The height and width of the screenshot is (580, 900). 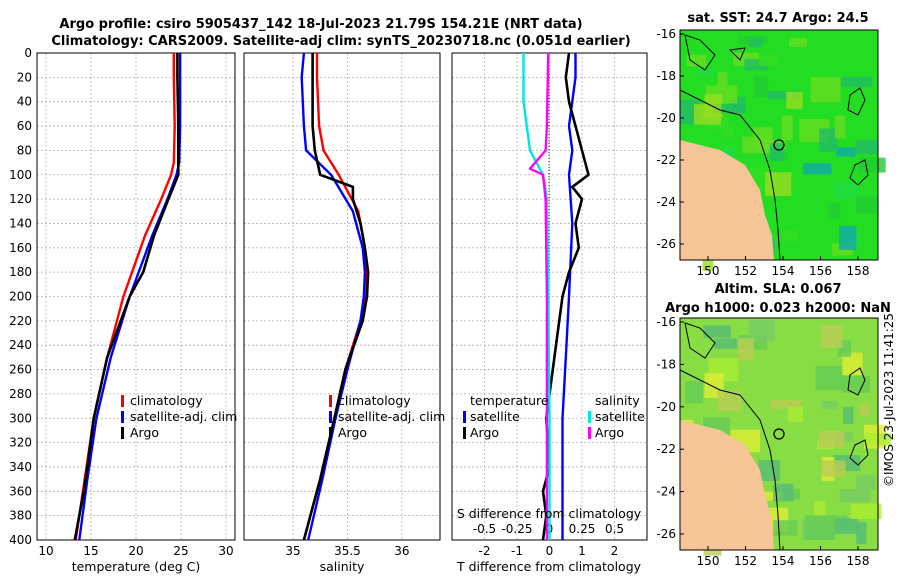 I want to click on ytick-label: 260, so click(x=20, y=370).